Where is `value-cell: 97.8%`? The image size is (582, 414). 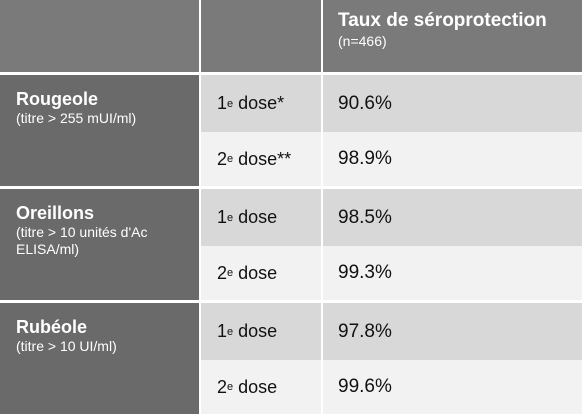 value-cell: 97.8% is located at coordinates (452, 330).